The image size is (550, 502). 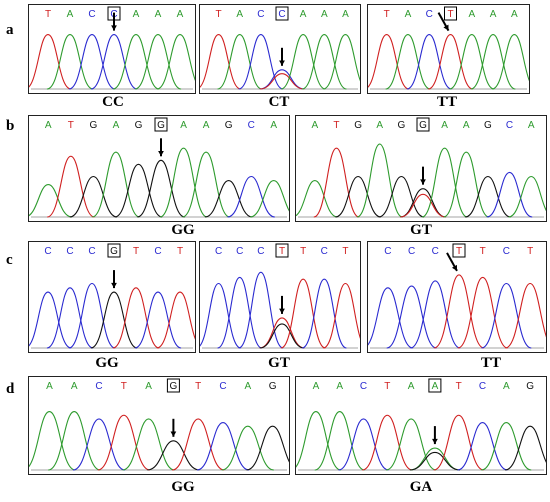 What do you see at coordinates (421, 487) in the screenshot?
I see `genotype-label: GA` at bounding box center [421, 487].